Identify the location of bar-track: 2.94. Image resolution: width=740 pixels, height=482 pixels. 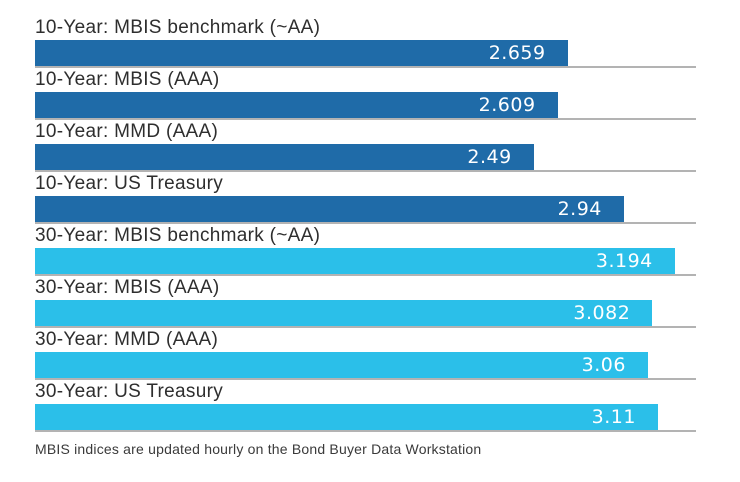
(365, 210).